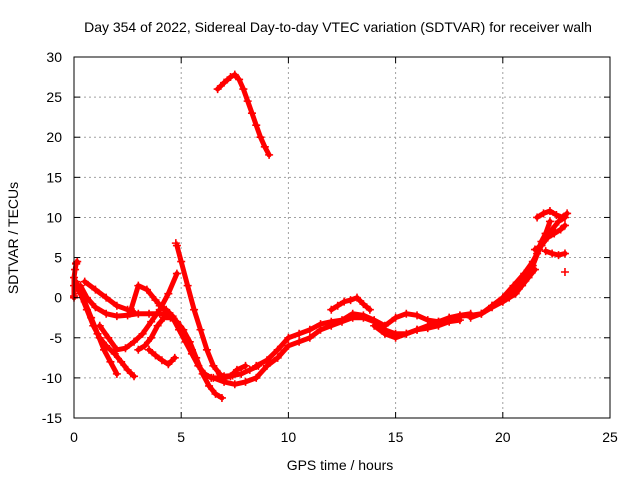  What do you see at coordinates (175, 327) in the screenshot?
I see `series-track-w` at bounding box center [175, 327].